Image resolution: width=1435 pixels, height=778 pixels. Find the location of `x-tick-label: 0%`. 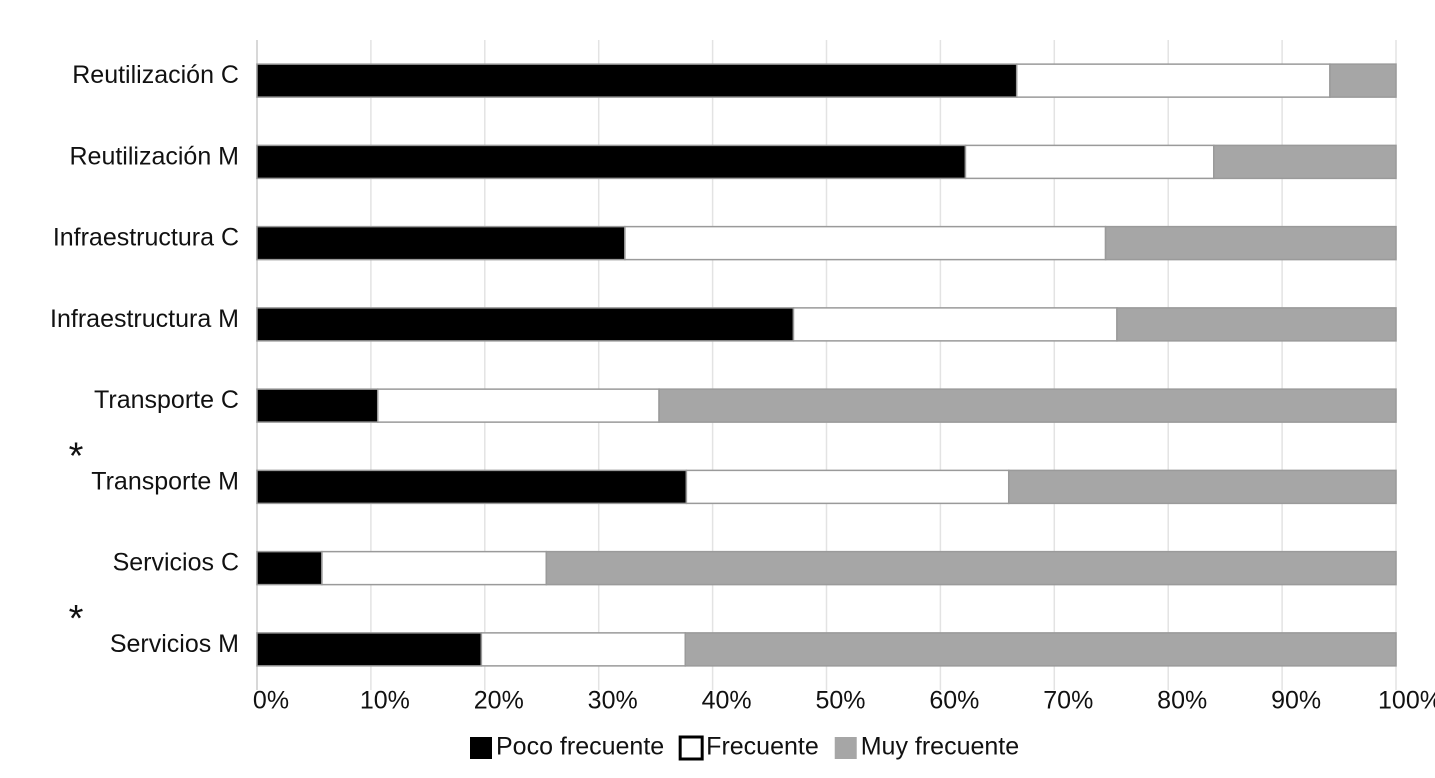

x-tick-label: 0% is located at coordinates (271, 701).